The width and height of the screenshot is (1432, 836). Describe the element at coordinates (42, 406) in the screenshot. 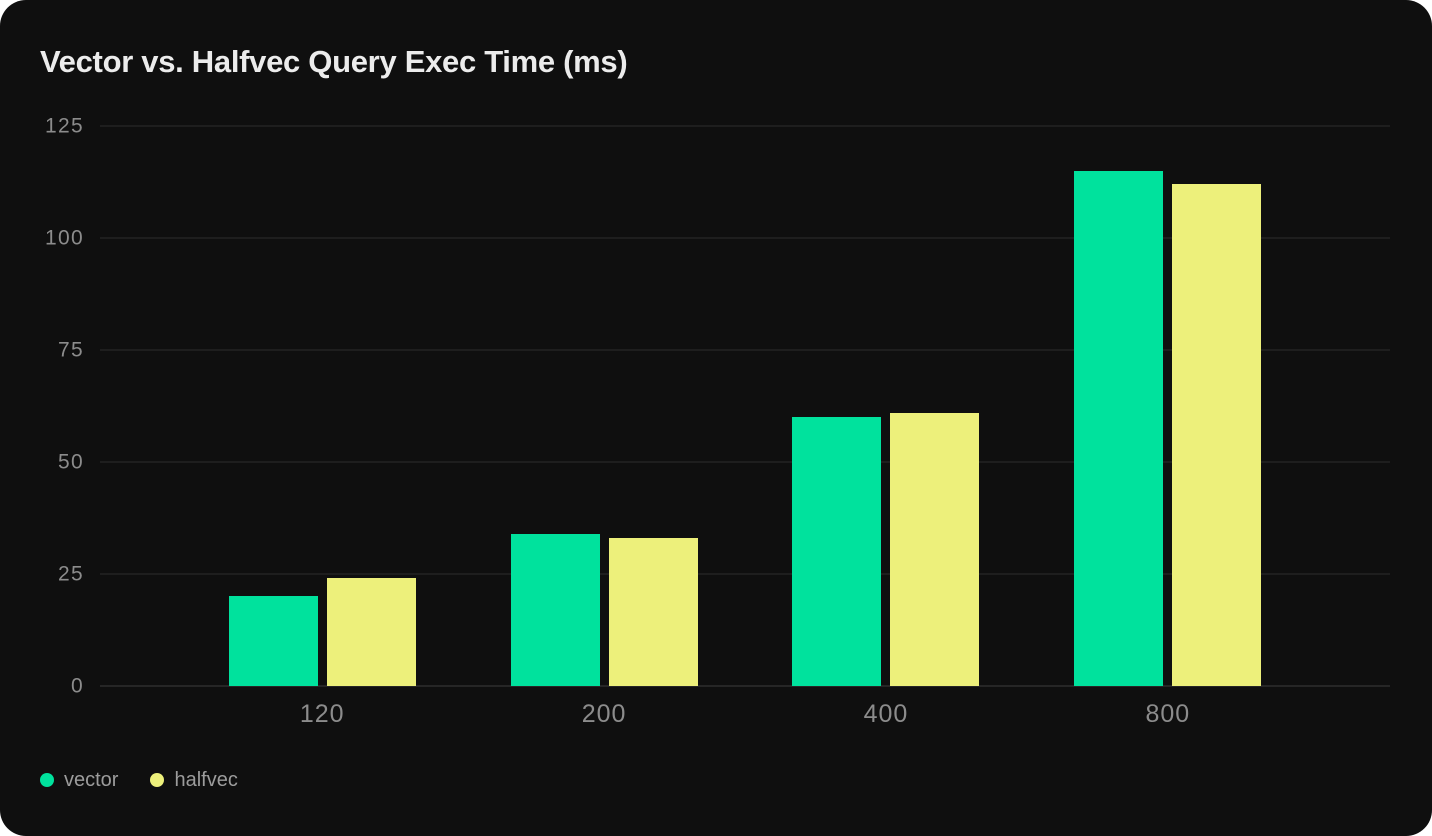

I see `y-axis-labels: 0 25 50 75 100 125` at that location.